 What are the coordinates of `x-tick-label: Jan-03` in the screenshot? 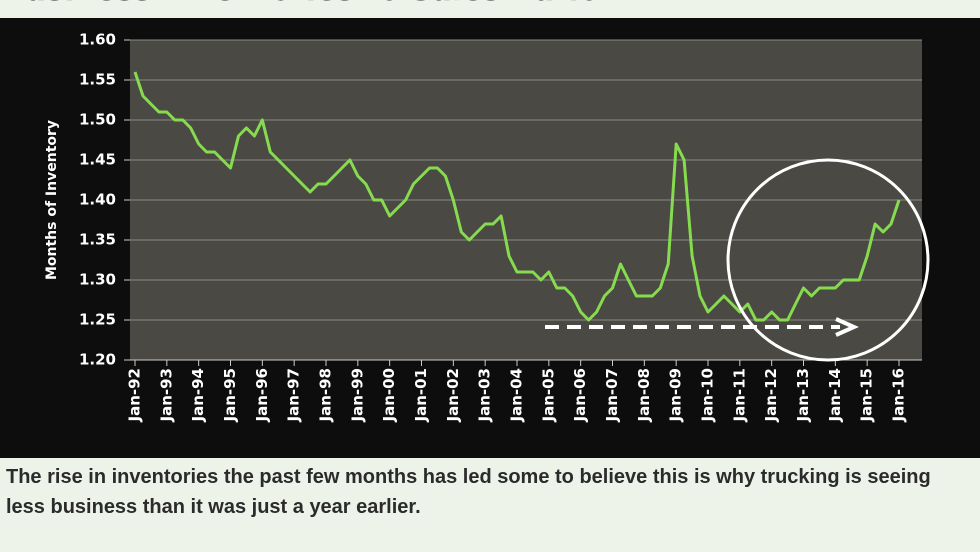 It's located at (485, 395).